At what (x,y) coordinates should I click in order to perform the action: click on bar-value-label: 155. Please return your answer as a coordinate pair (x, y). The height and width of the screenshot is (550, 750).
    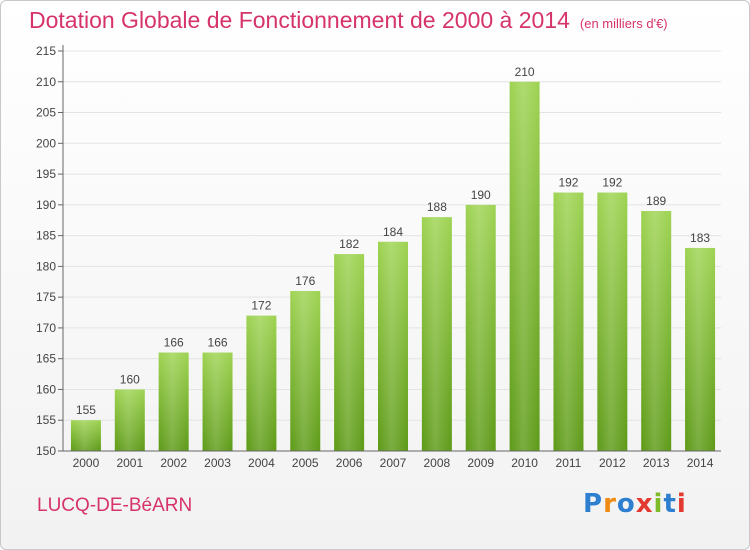
    Looking at the image, I should click on (86, 410).